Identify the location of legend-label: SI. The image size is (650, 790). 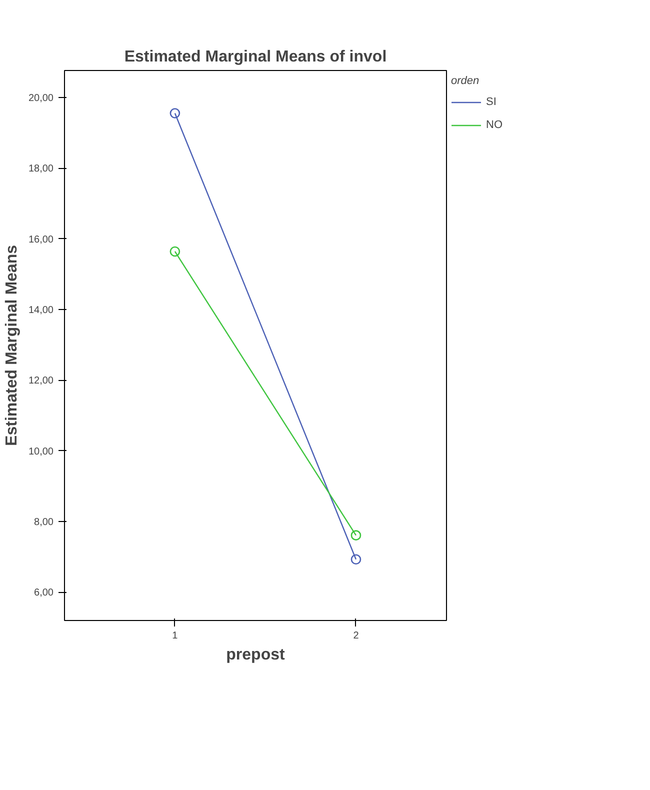
(492, 102).